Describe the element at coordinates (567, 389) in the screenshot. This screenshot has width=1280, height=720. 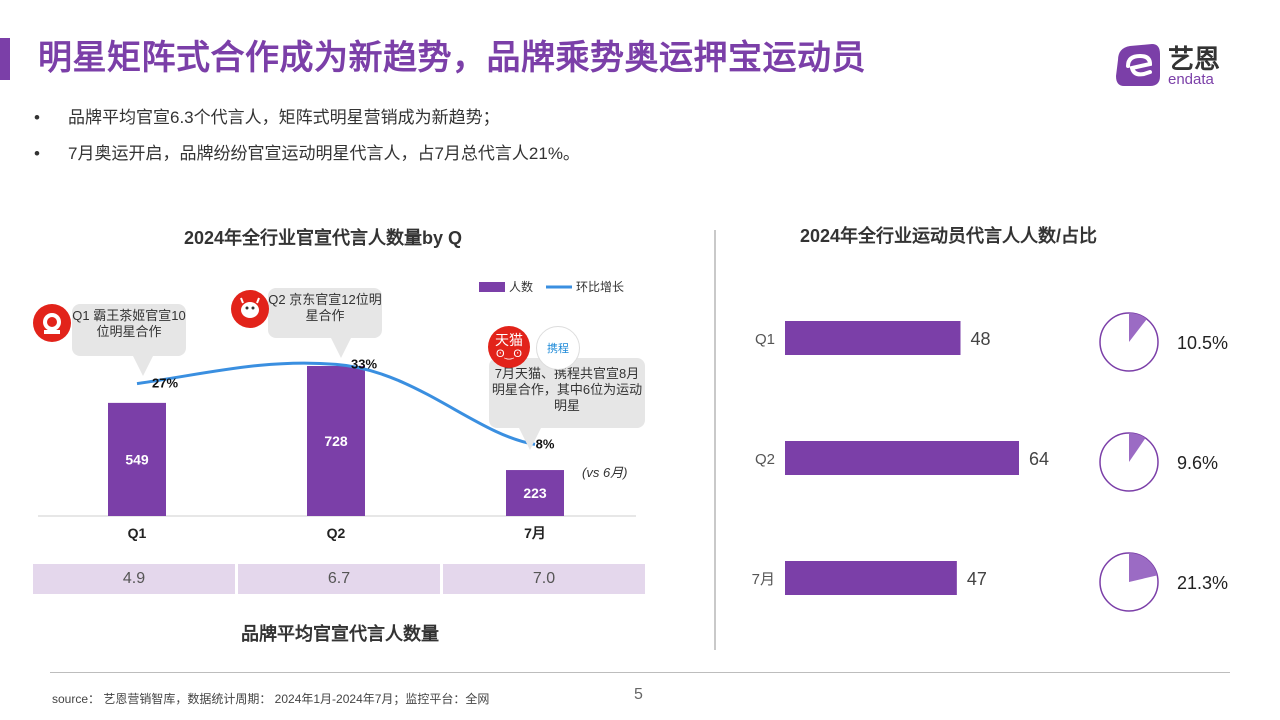
I see `callout-jul-text: 7月天猫、携程共官宣8月明星合作，其中6位为运动明星` at that location.